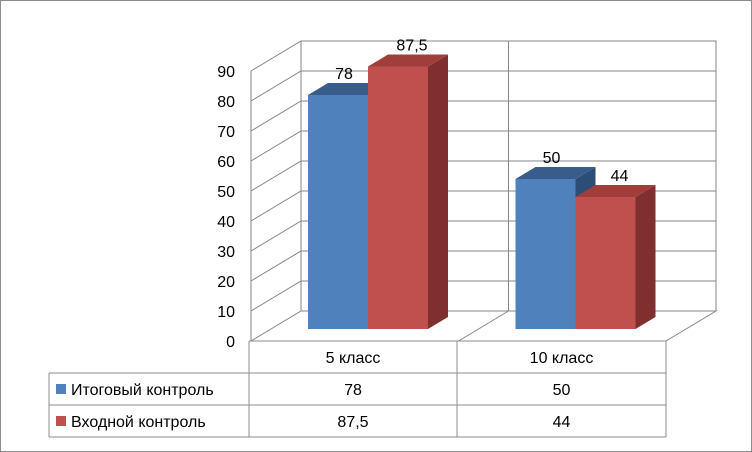 This screenshot has height=452, width=752. I want to click on table-value: 87,5, so click(352, 422).